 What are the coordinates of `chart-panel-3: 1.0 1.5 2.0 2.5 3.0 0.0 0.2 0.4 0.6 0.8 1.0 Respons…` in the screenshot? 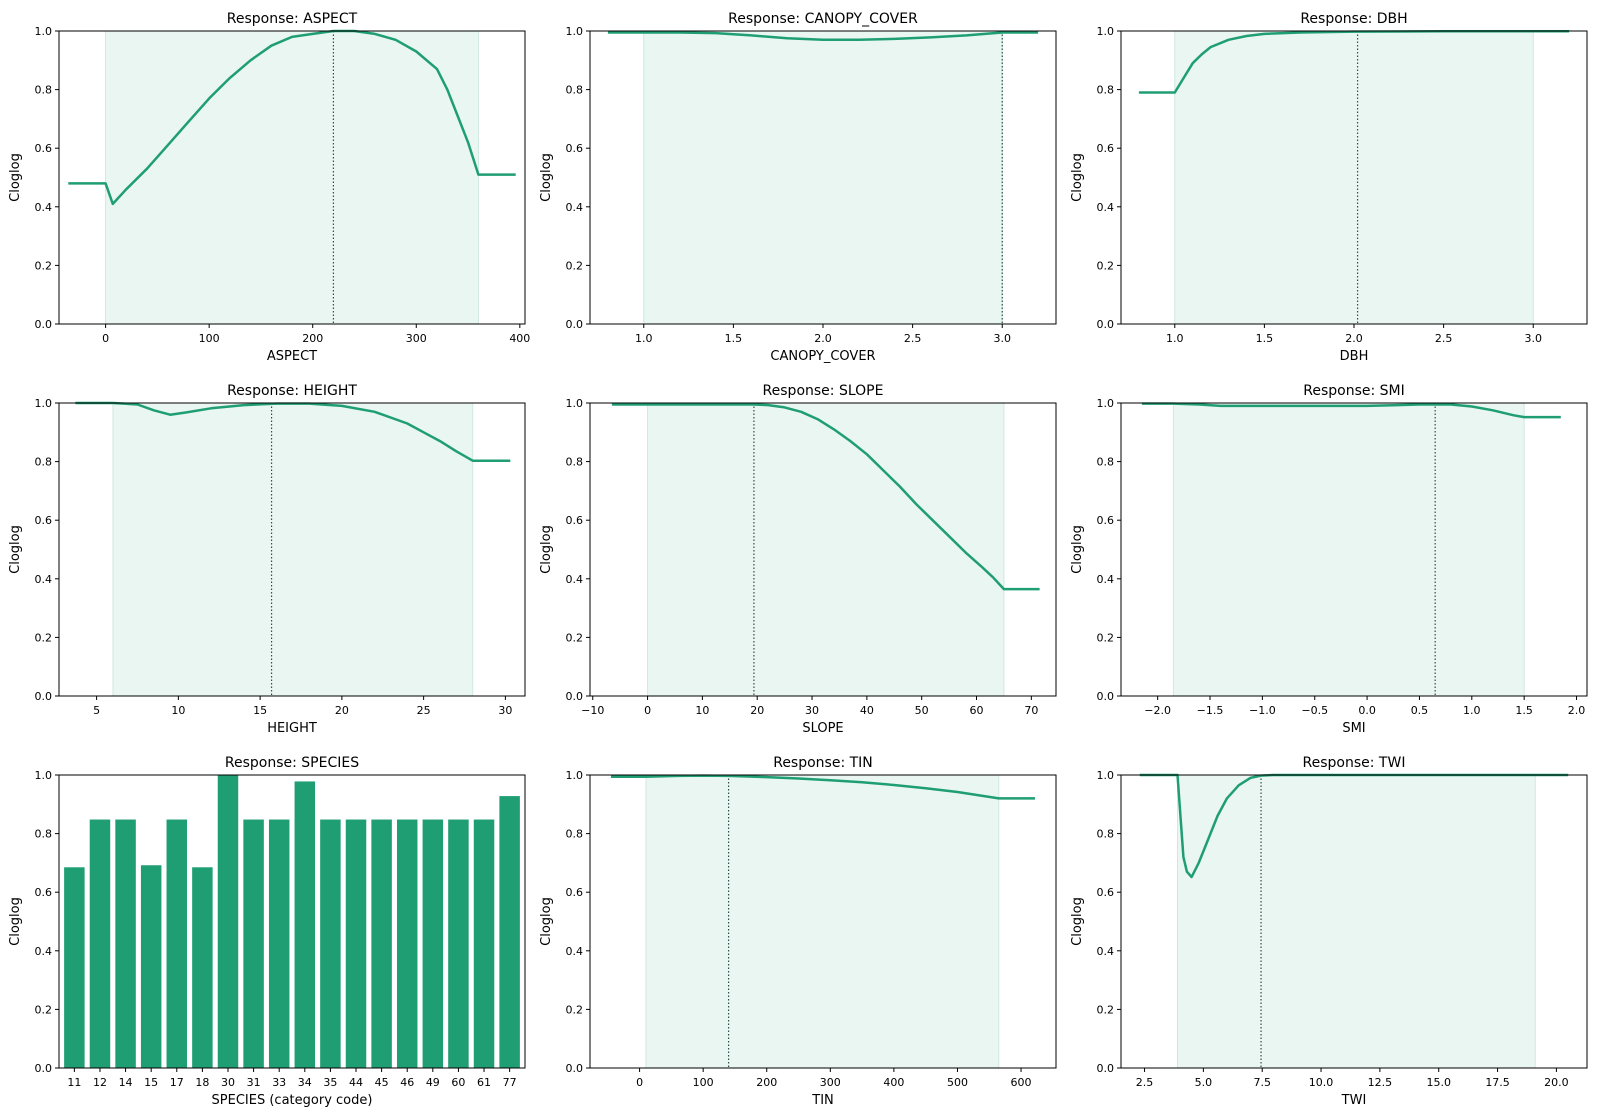 It's located at (1329, 187).